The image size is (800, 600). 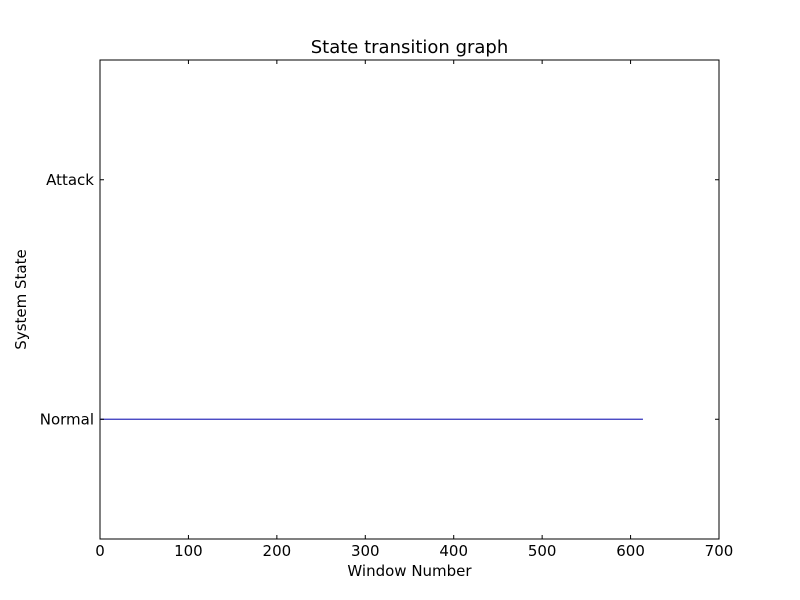 I want to click on x-tick-label: 600, so click(x=630, y=551).